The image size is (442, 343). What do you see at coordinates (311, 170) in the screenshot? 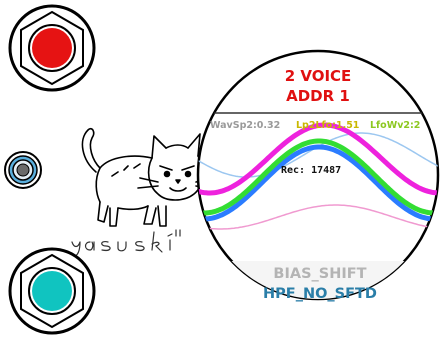
I see `rec-counter: Rec: 17487` at bounding box center [311, 170].